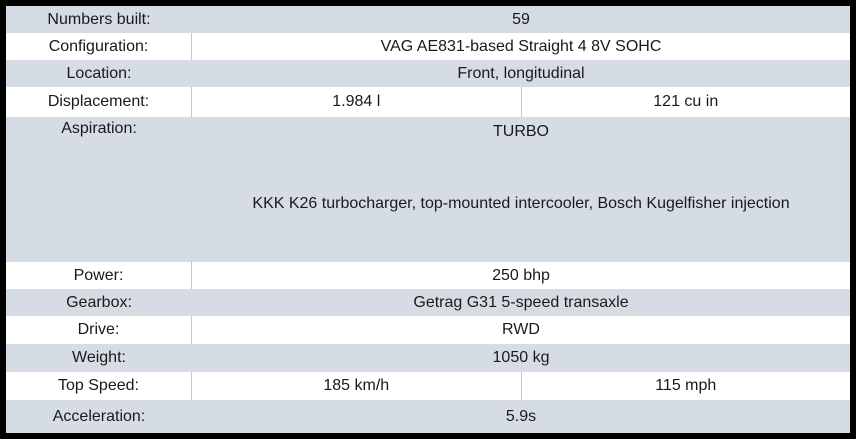  What do you see at coordinates (357, 102) in the screenshot?
I see `spec-value-metric: 1.984 l` at bounding box center [357, 102].